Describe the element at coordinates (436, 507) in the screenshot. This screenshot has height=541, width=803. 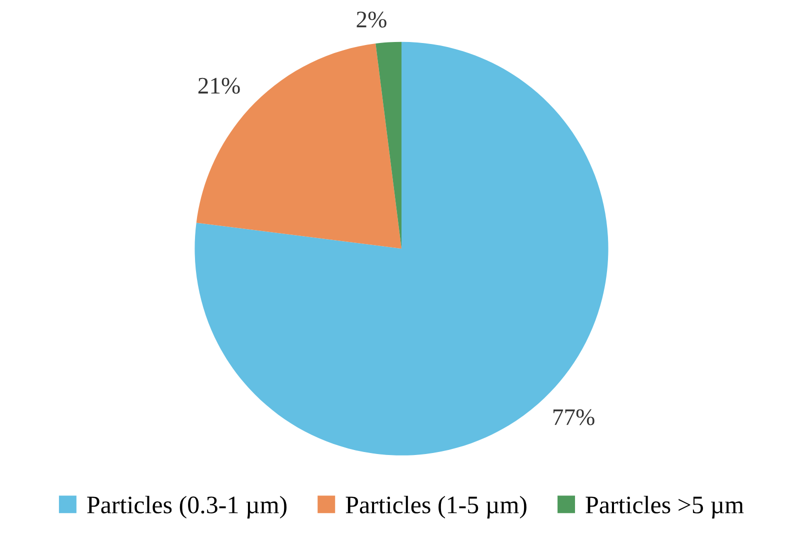
I see `legend-label: Particles (1-5 µm)` at that location.